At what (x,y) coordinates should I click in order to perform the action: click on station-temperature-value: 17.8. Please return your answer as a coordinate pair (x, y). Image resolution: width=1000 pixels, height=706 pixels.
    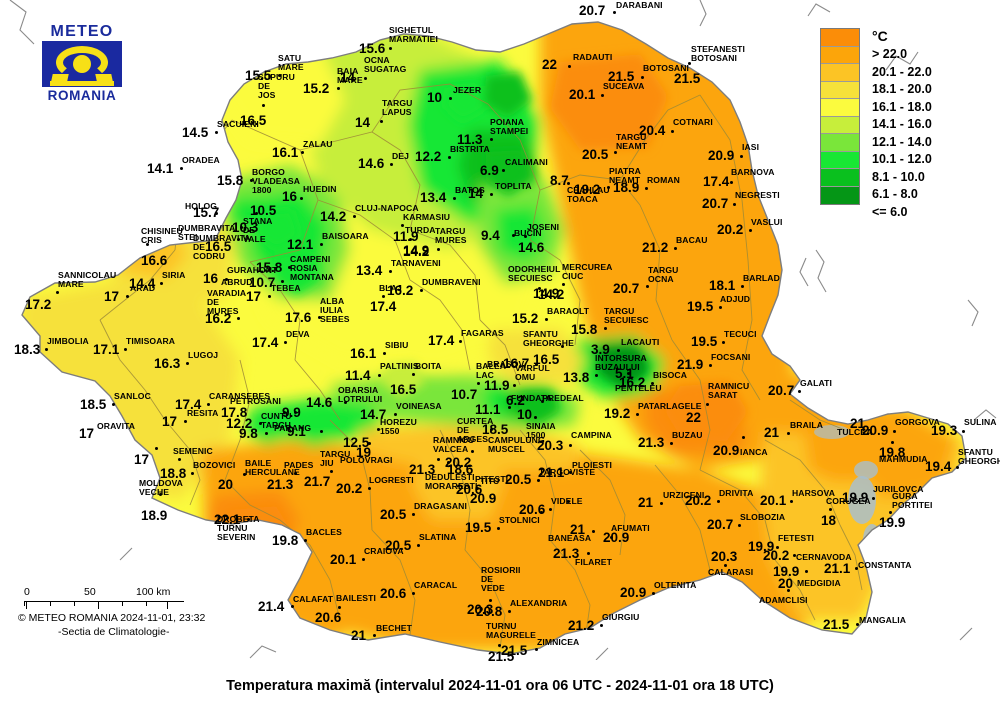
    Looking at the image, I should click on (234, 412).